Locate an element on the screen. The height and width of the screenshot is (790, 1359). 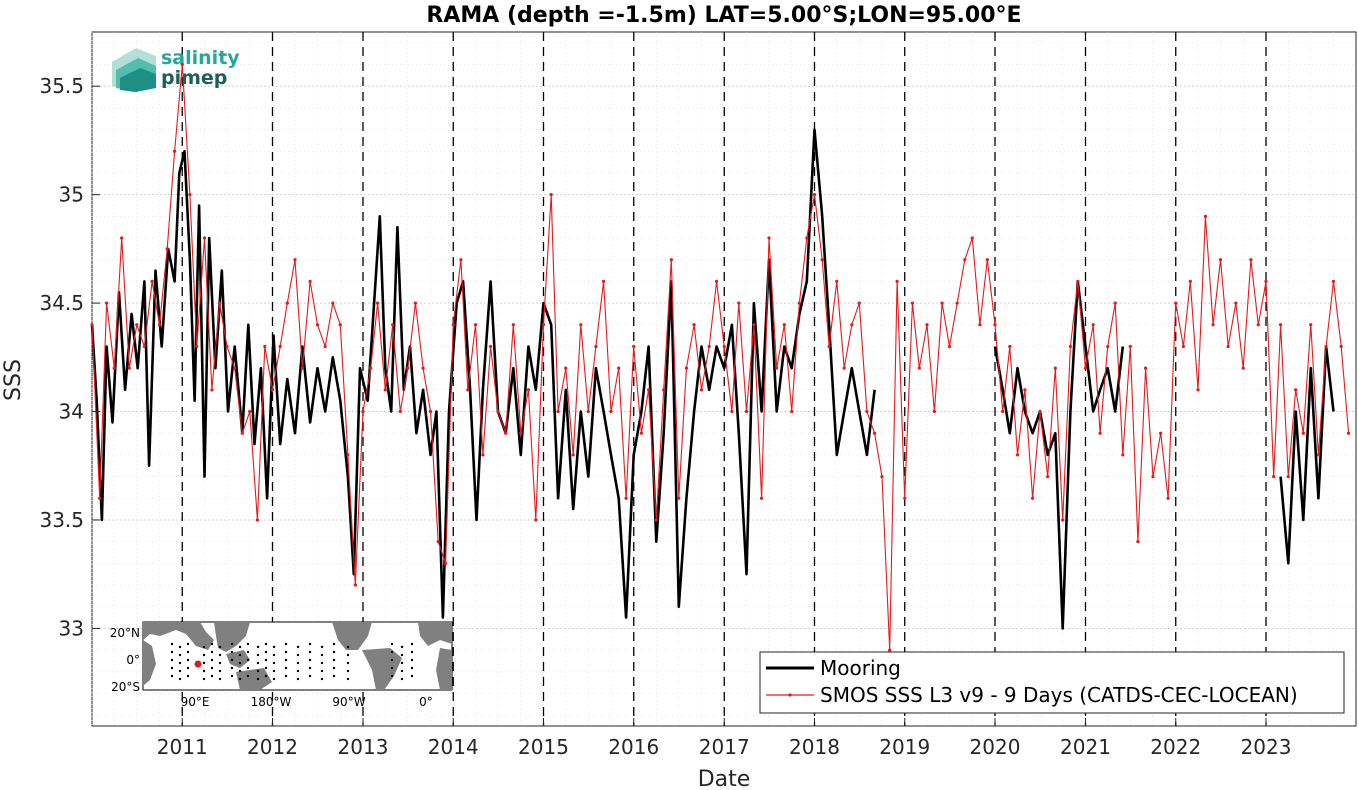
map-location-marker is located at coordinates (198, 664).